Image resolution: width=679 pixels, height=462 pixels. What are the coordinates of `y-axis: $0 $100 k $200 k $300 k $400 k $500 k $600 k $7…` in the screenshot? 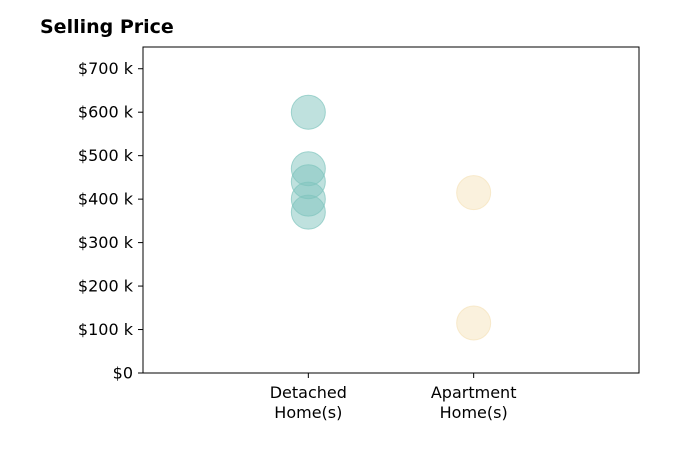 It's located at (110, 221).